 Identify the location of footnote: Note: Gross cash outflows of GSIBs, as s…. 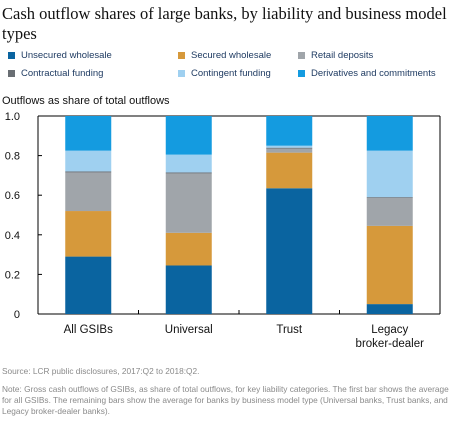
(225, 400).